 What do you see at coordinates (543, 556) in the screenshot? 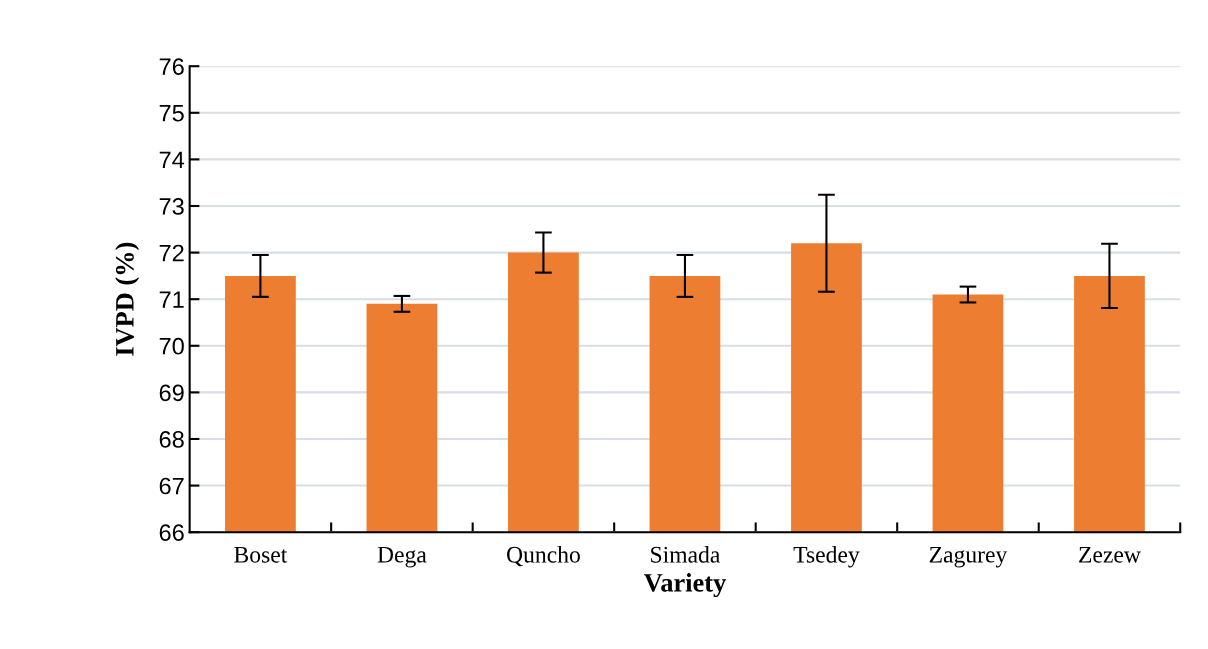
I see `x-tick-label: Quncho` at bounding box center [543, 556].